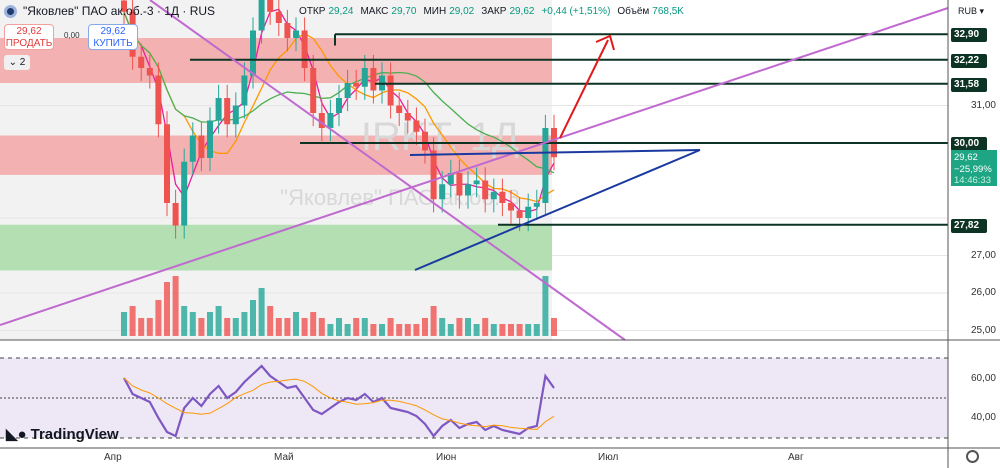 The width and height of the screenshot is (1000, 468). What do you see at coordinates (974, 168) in the screenshot?
I see `current-price-tag: 29,62 −25,99% 14:46:33` at bounding box center [974, 168].